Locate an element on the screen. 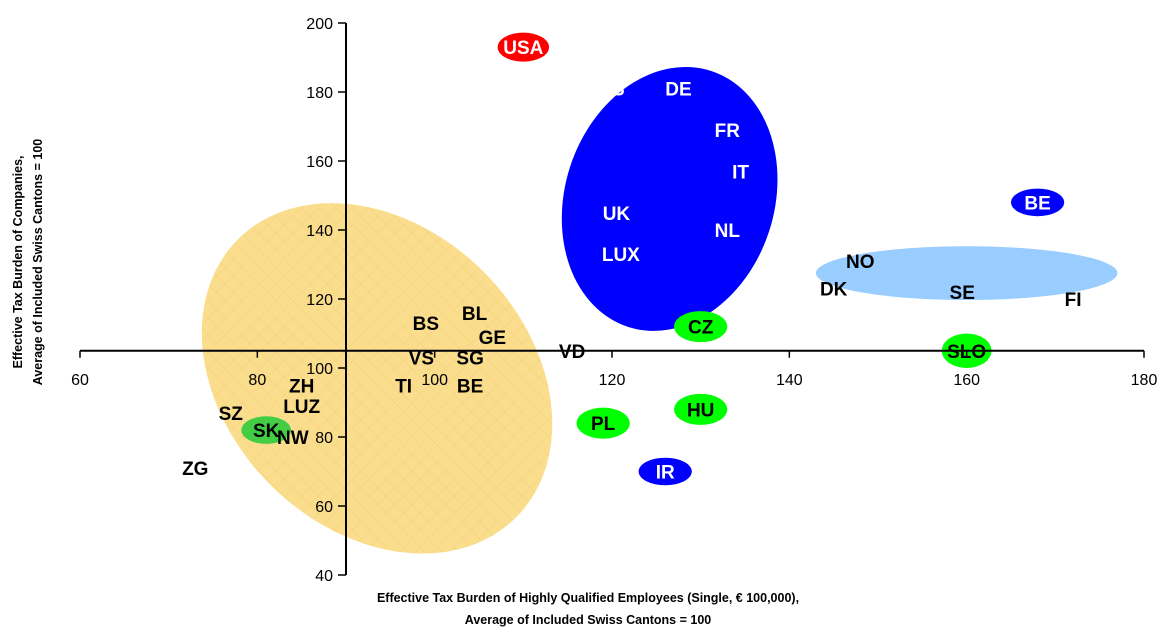  y-axis-title-line-1: Effective Tax Burden of Companies, is located at coordinates (18, 261).